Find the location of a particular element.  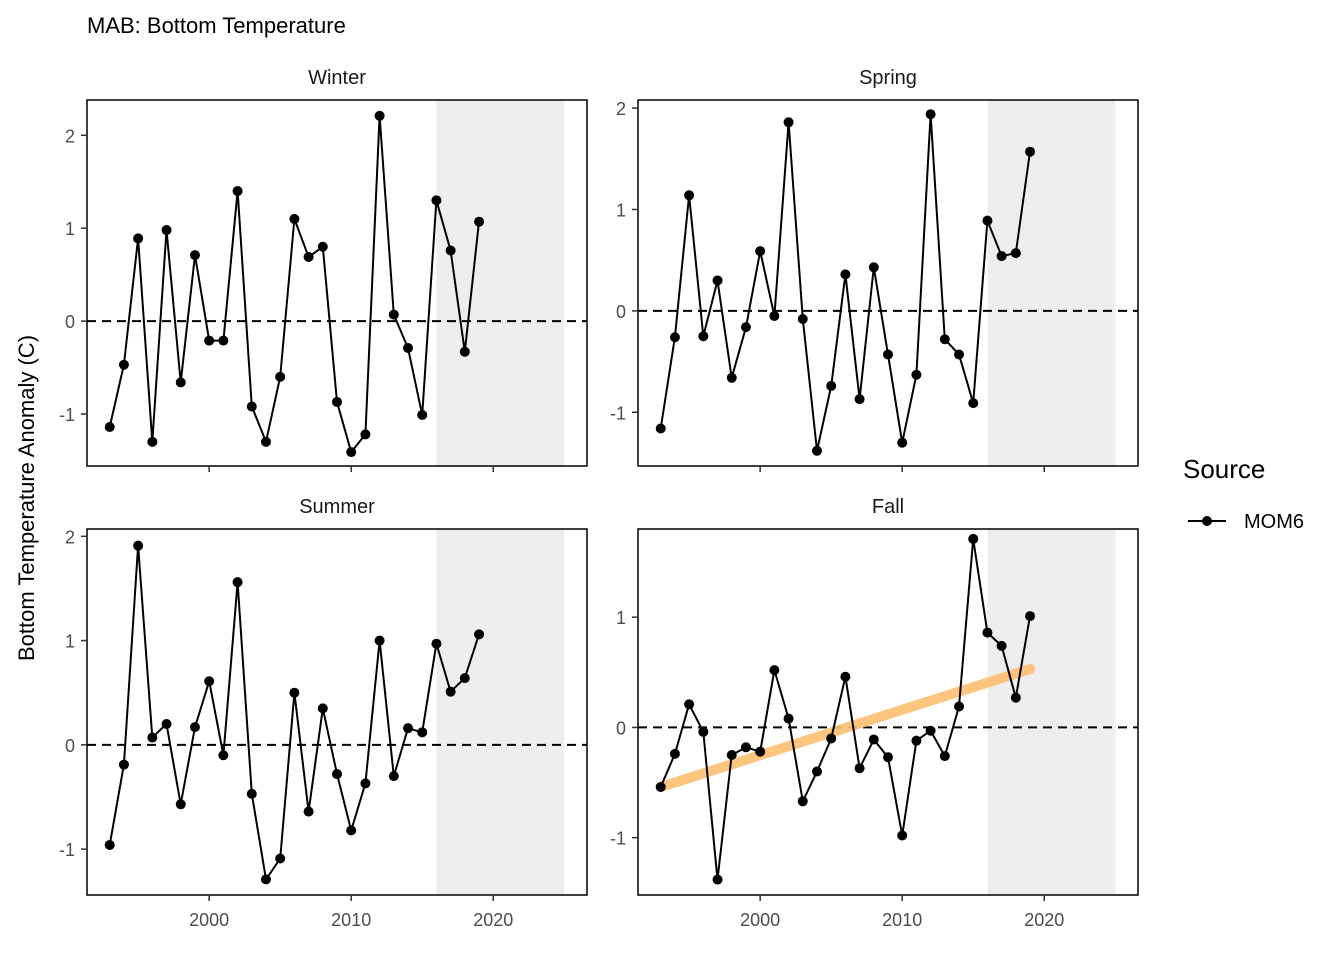

y-tick-label: -1 is located at coordinates (67, 415).